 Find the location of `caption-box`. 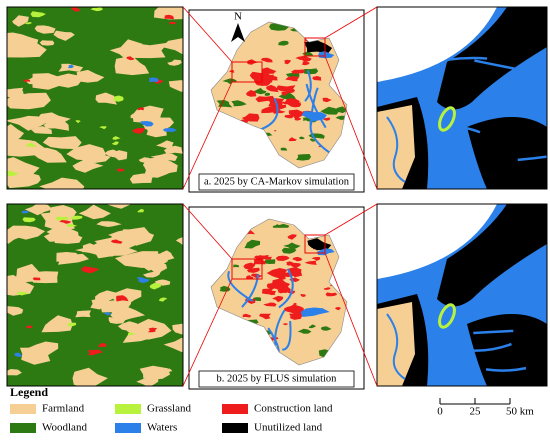

caption-box is located at coordinates (276, 379).